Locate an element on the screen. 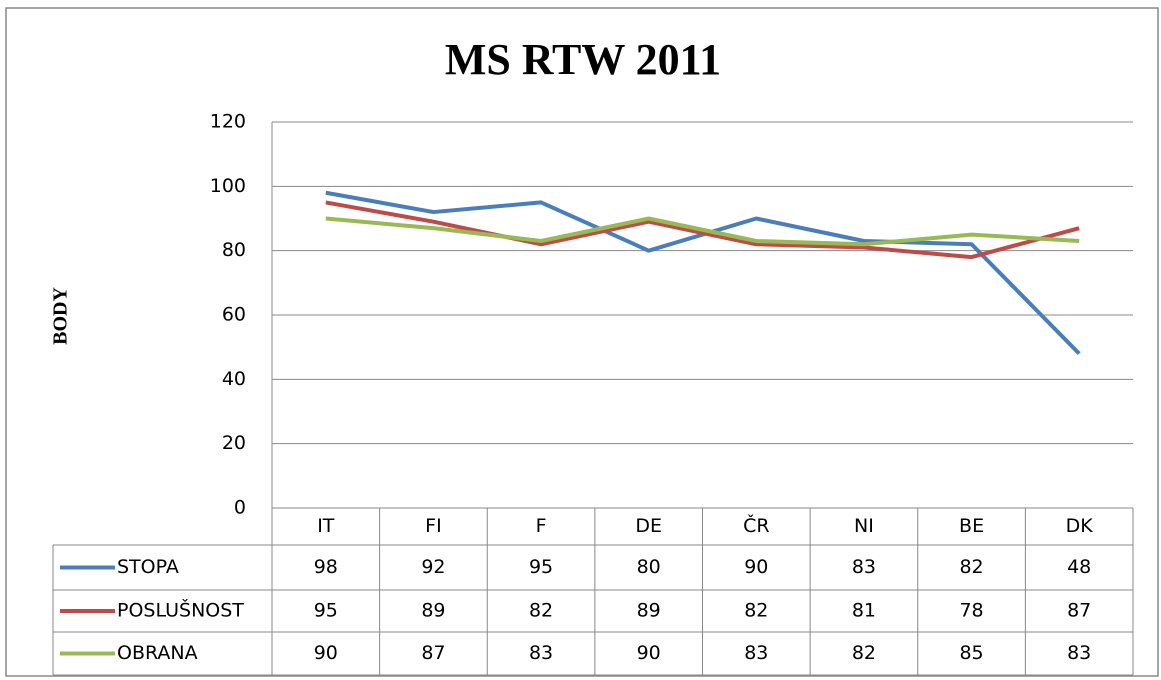  x-tick-label: NI is located at coordinates (864, 526).